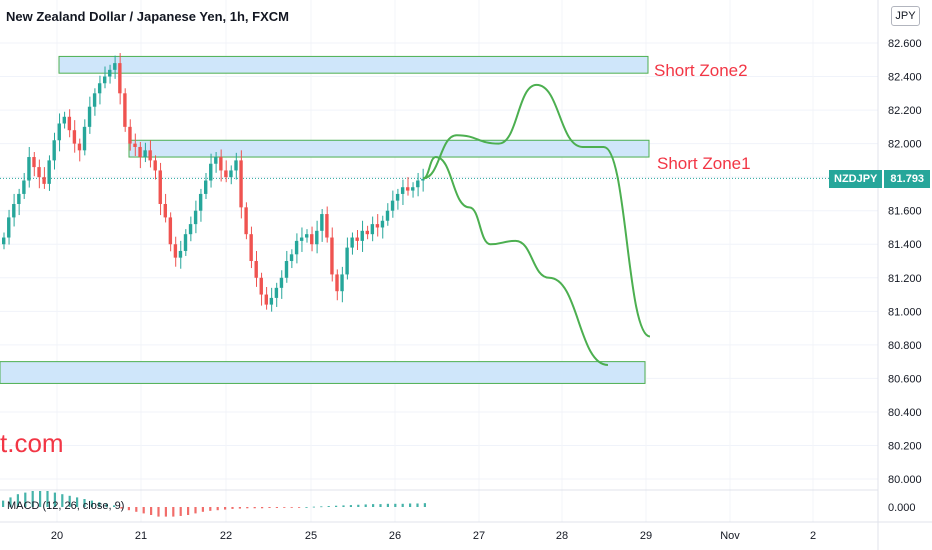  I want to click on y-tick-label: 81.600, so click(905, 212).